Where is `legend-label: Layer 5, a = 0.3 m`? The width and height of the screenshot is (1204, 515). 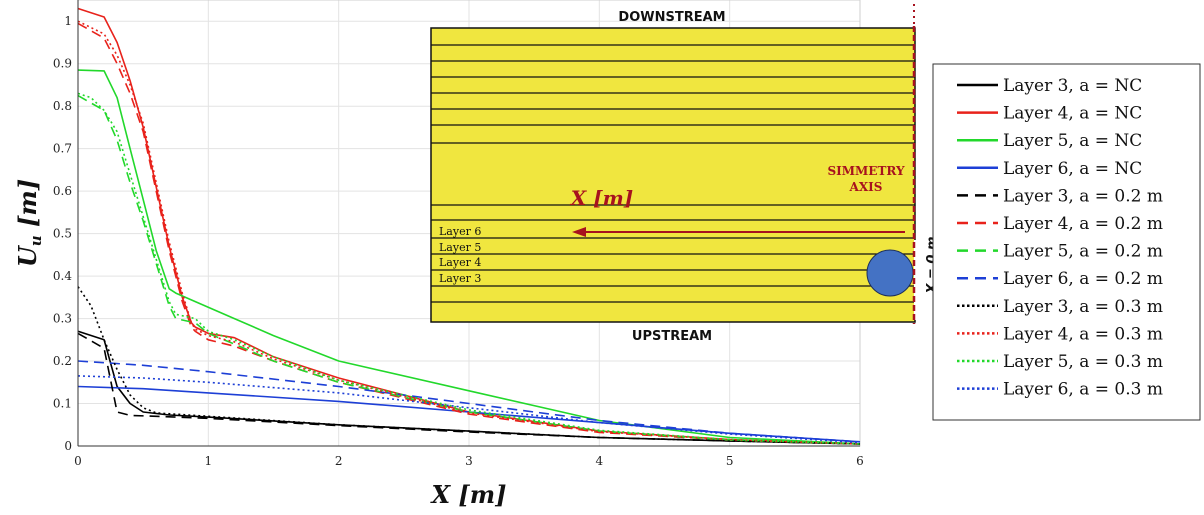 legend-label: Layer 5, a = 0.3 m is located at coordinates (1083, 362).